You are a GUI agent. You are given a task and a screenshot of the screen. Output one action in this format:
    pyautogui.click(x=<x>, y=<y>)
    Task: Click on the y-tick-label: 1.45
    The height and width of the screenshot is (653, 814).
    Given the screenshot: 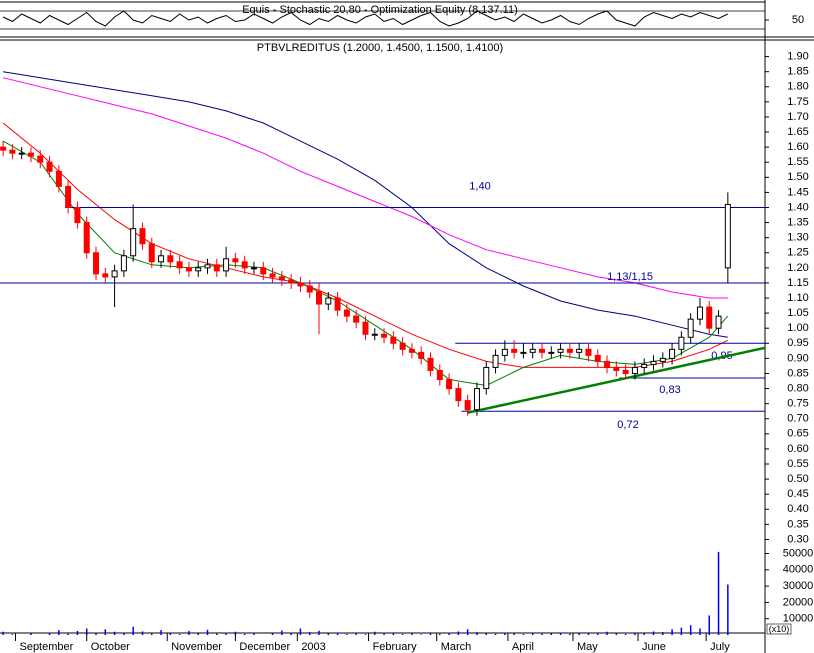 What is the action you would take?
    pyautogui.click(x=797, y=192)
    